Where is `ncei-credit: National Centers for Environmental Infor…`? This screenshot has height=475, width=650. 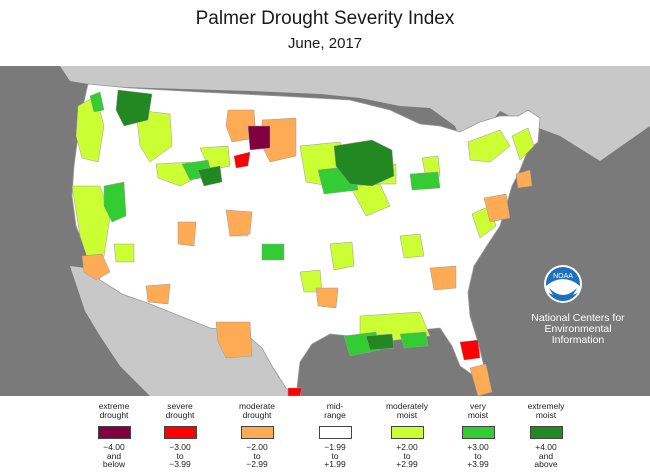
ncei-credit: National Centers for Environmental Infor… is located at coordinates (578, 329).